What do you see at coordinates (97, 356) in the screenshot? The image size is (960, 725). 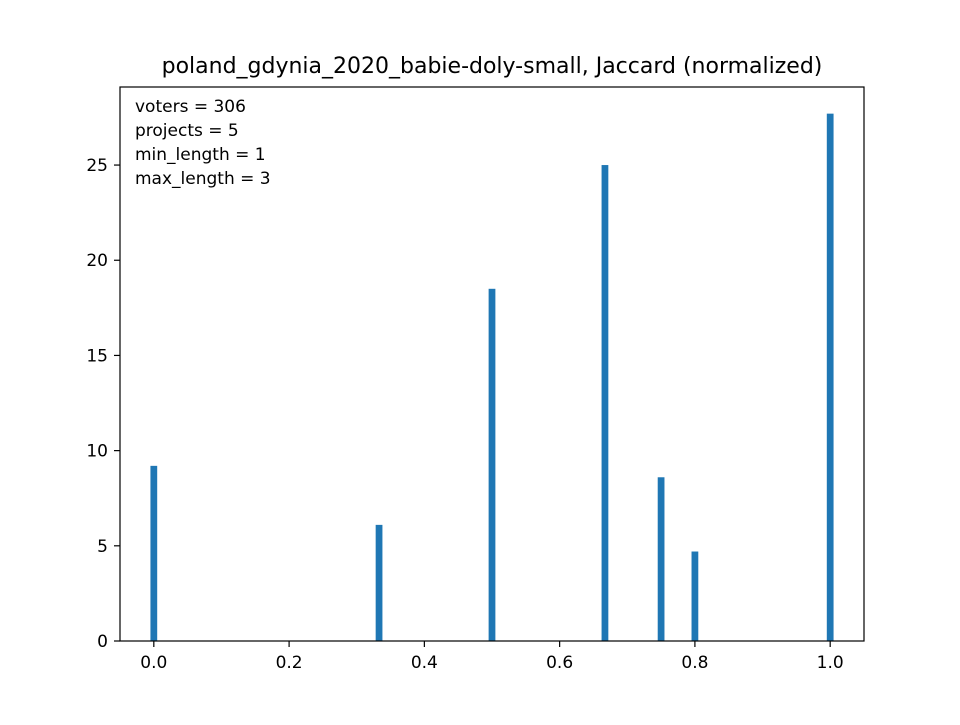 I see `y-tick-label: 15` at bounding box center [97, 356].